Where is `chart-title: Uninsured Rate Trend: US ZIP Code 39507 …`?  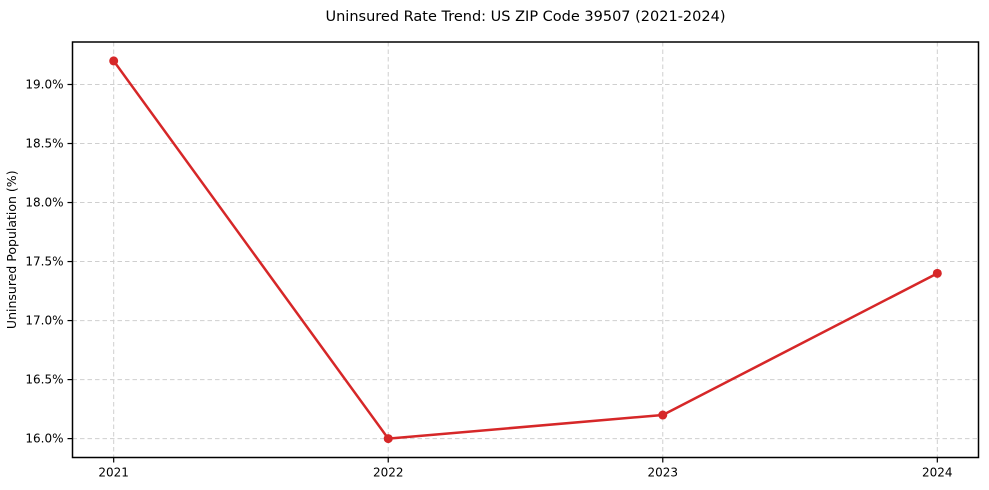 chart-title: Uninsured Rate Trend: US ZIP Code 39507 … is located at coordinates (526, 17).